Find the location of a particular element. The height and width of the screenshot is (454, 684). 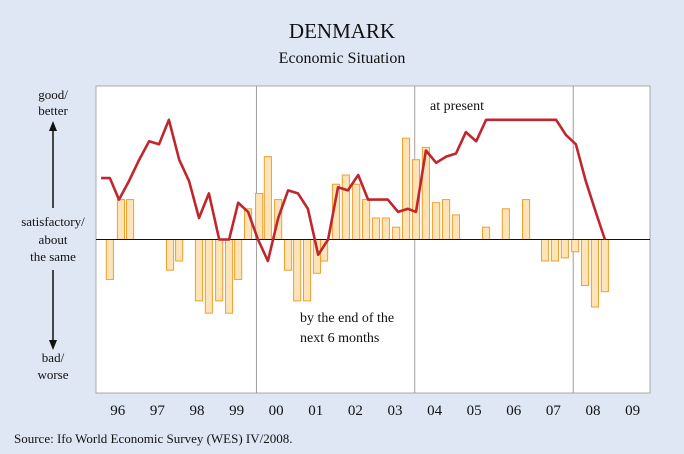

x-tick-label: 98 is located at coordinates (196, 411).